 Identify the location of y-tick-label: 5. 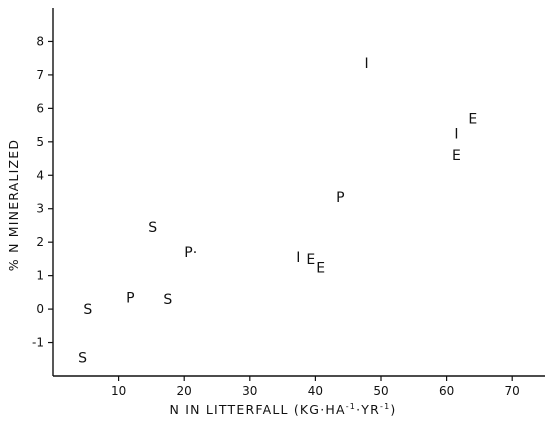
(40, 142).